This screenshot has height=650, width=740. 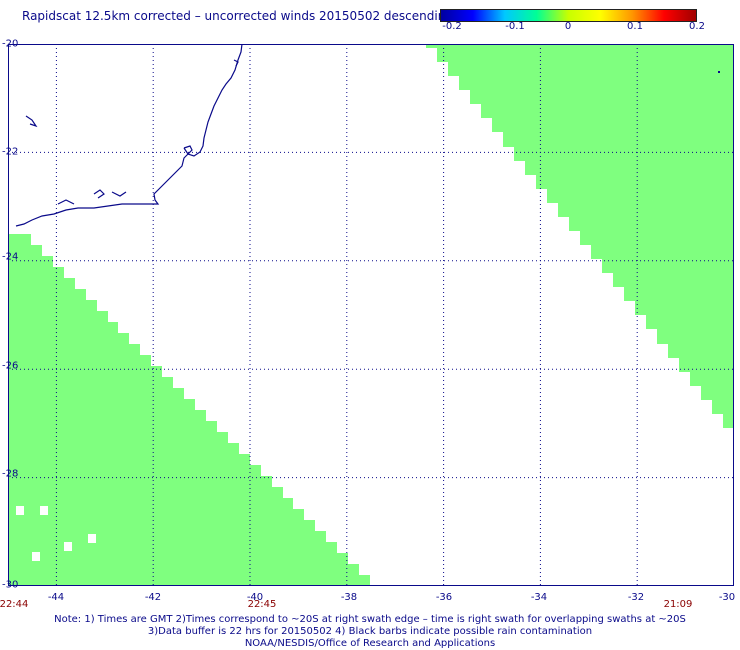 I want to click on lon-label: -44, so click(x=56, y=597).